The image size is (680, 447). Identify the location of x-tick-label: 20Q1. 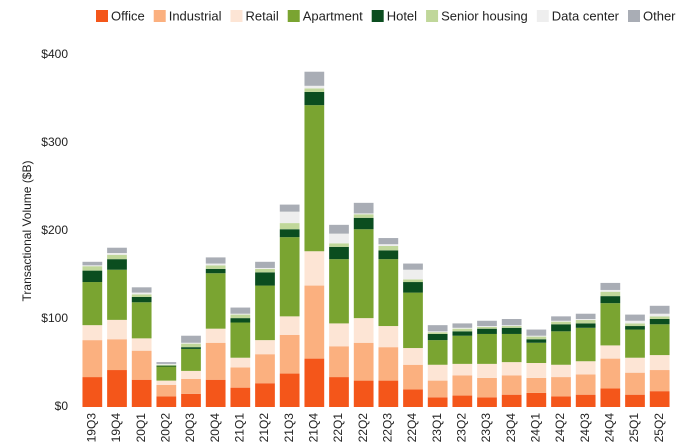
(141, 428).